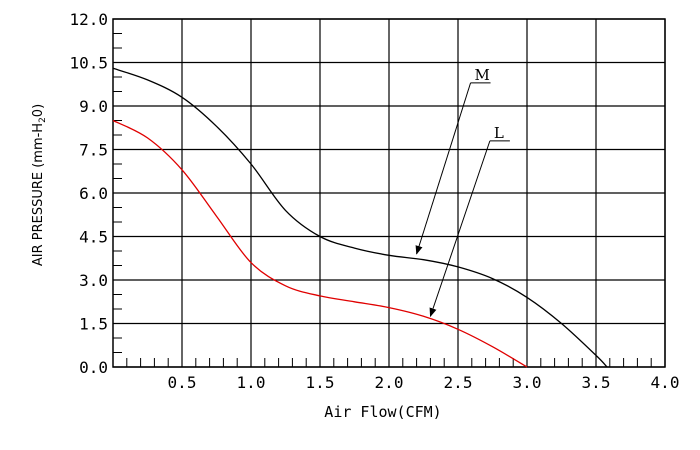  What do you see at coordinates (43, 120) in the screenshot?
I see `y-axis-title-sub: 2` at bounding box center [43, 120].